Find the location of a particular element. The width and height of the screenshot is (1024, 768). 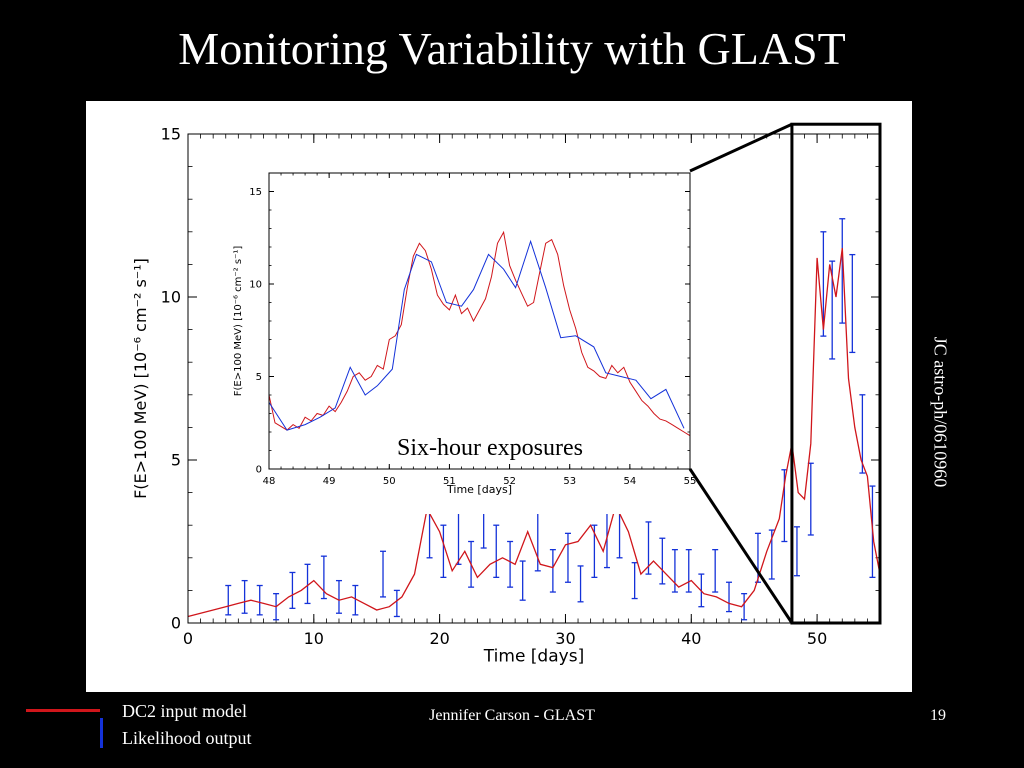

inset-x-tick-label: 53 is located at coordinates (569, 481).